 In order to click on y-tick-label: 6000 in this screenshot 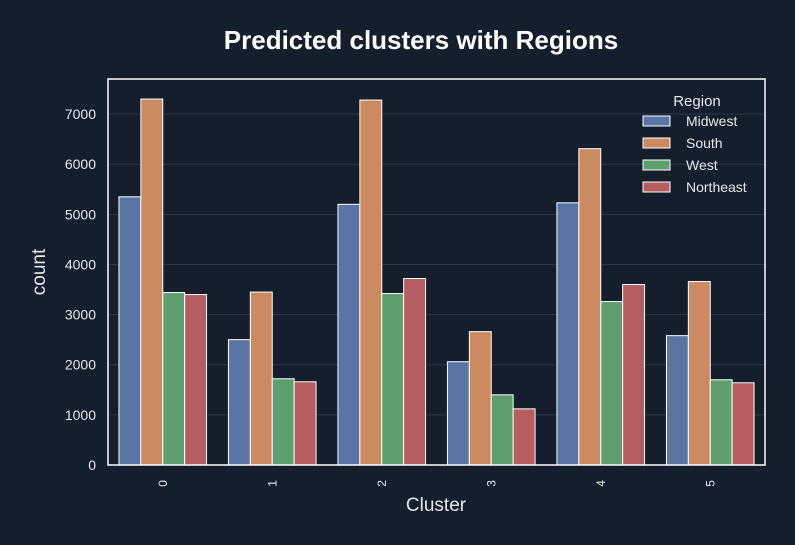, I will do `click(80, 164)`.